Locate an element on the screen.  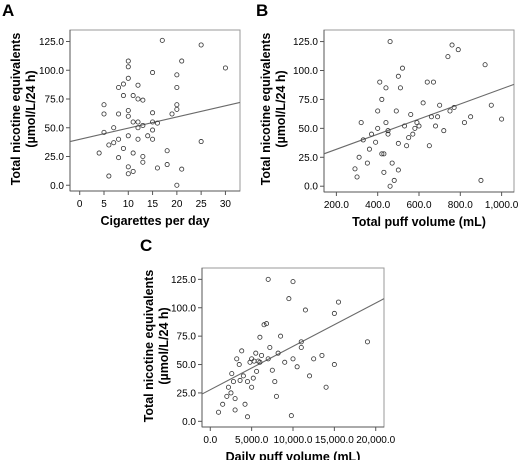
x-tick-label: 0.0 is located at coordinates (210, 440).